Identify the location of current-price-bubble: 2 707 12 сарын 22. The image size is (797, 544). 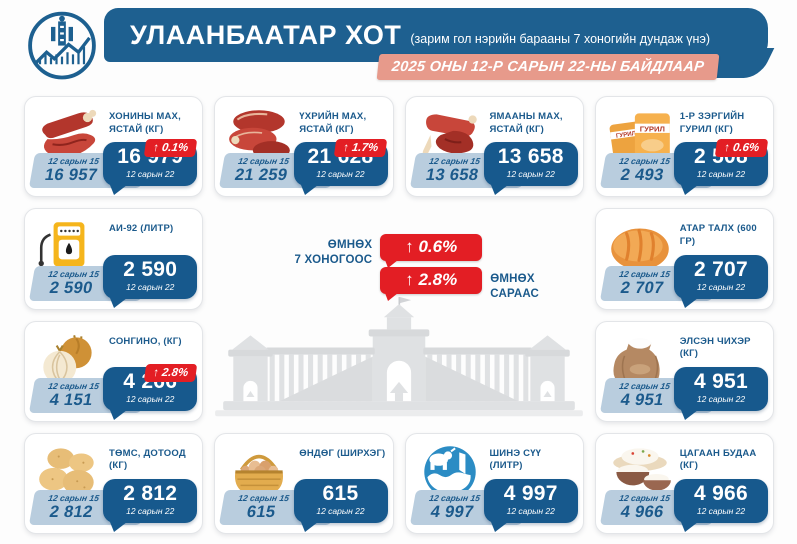
(721, 281).